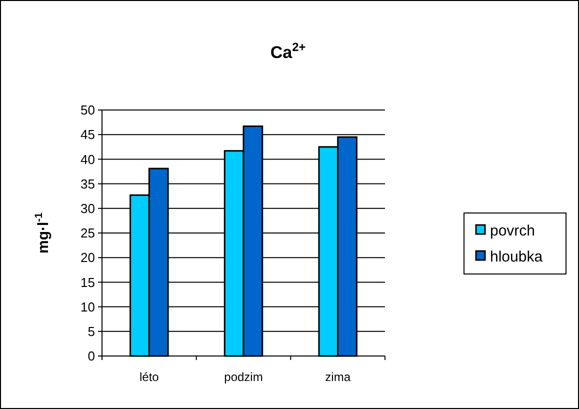 The height and width of the screenshot is (409, 579). What do you see at coordinates (513, 231) in the screenshot?
I see `legend-label: povrch` at bounding box center [513, 231].